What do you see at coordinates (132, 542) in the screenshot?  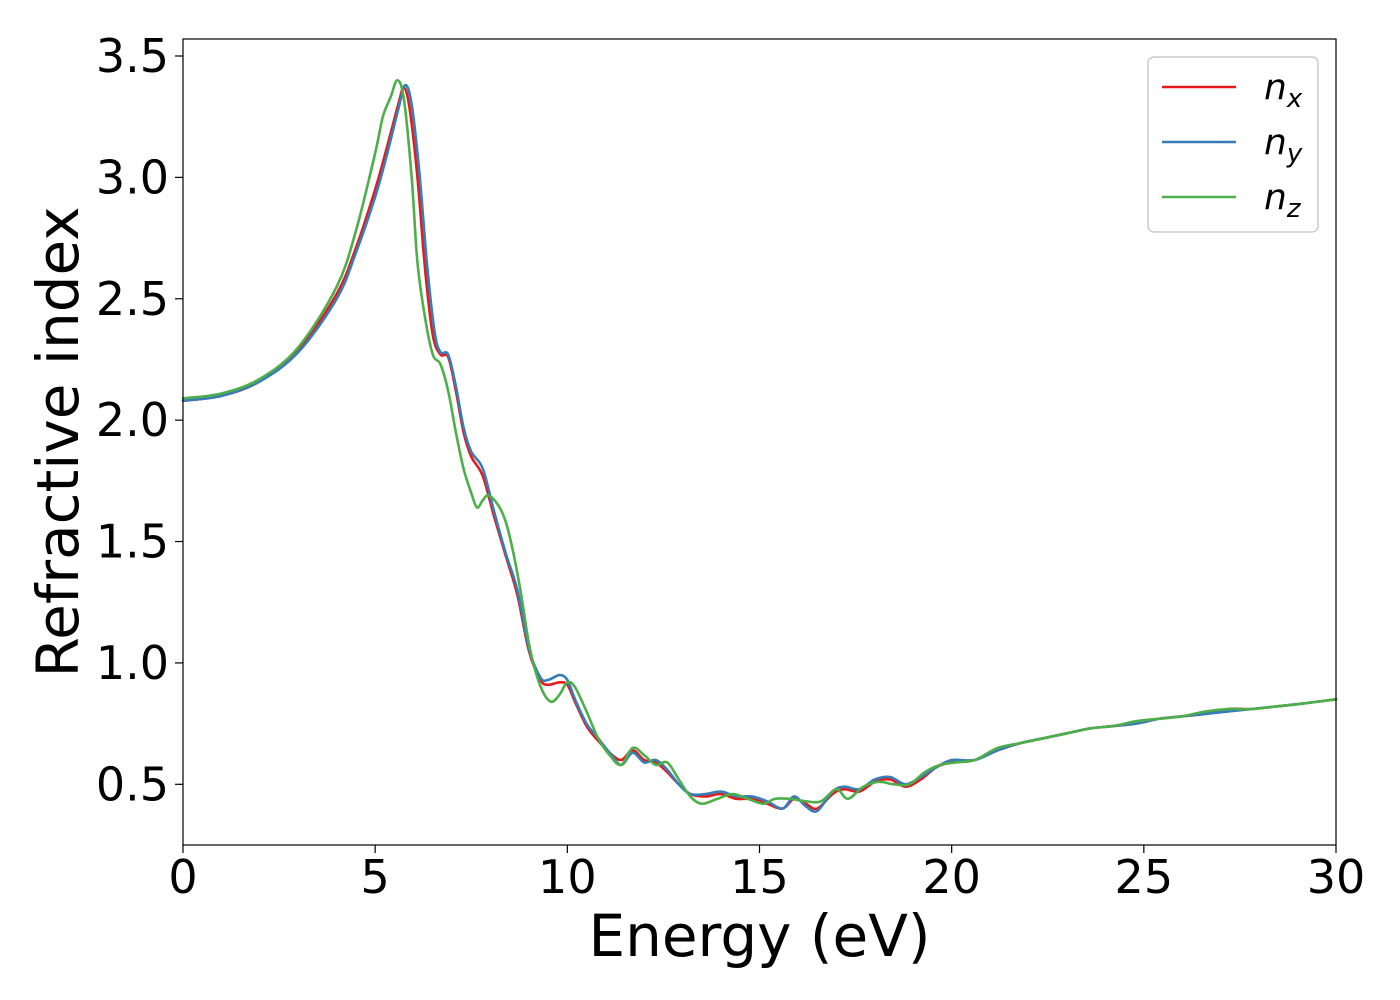 I see `y-tick-label: 1.5` at bounding box center [132, 542].